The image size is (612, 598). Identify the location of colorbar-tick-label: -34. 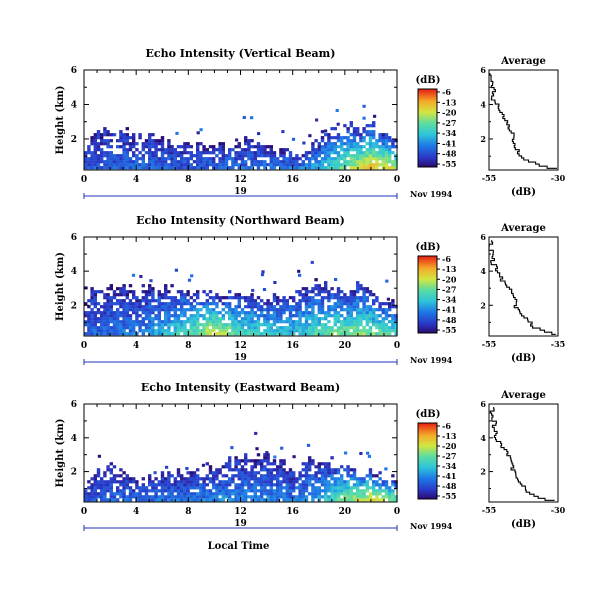
(449, 300).